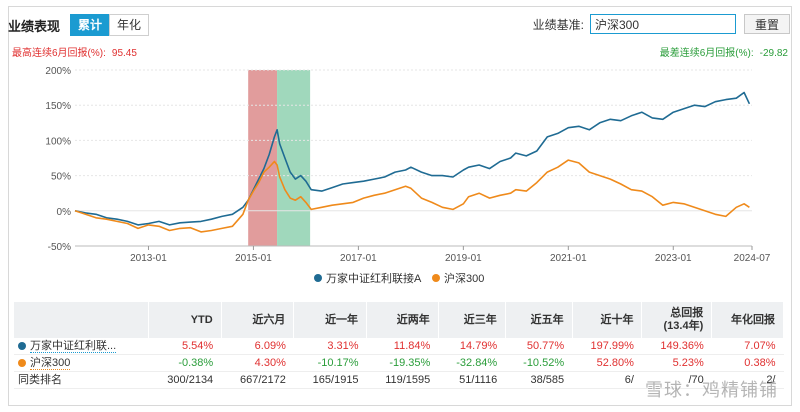  I want to click on table-cell: 119/1595, so click(402, 380).